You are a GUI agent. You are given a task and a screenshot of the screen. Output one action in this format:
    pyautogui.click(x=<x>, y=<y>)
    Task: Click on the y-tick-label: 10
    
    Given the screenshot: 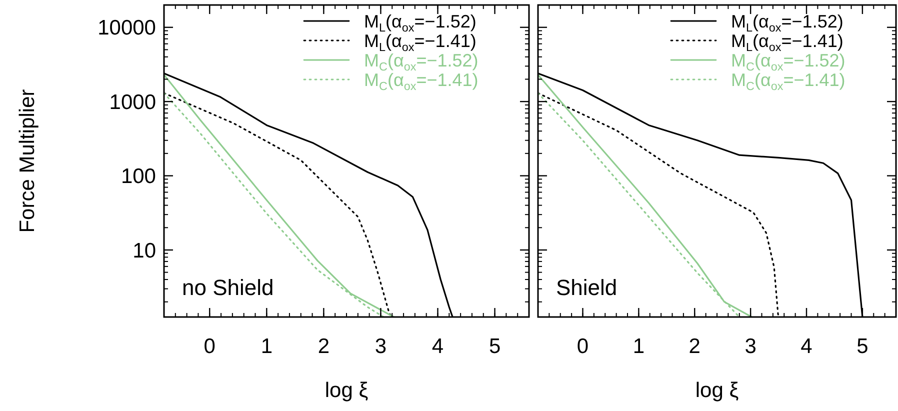 What is the action you would take?
    pyautogui.click(x=144, y=250)
    